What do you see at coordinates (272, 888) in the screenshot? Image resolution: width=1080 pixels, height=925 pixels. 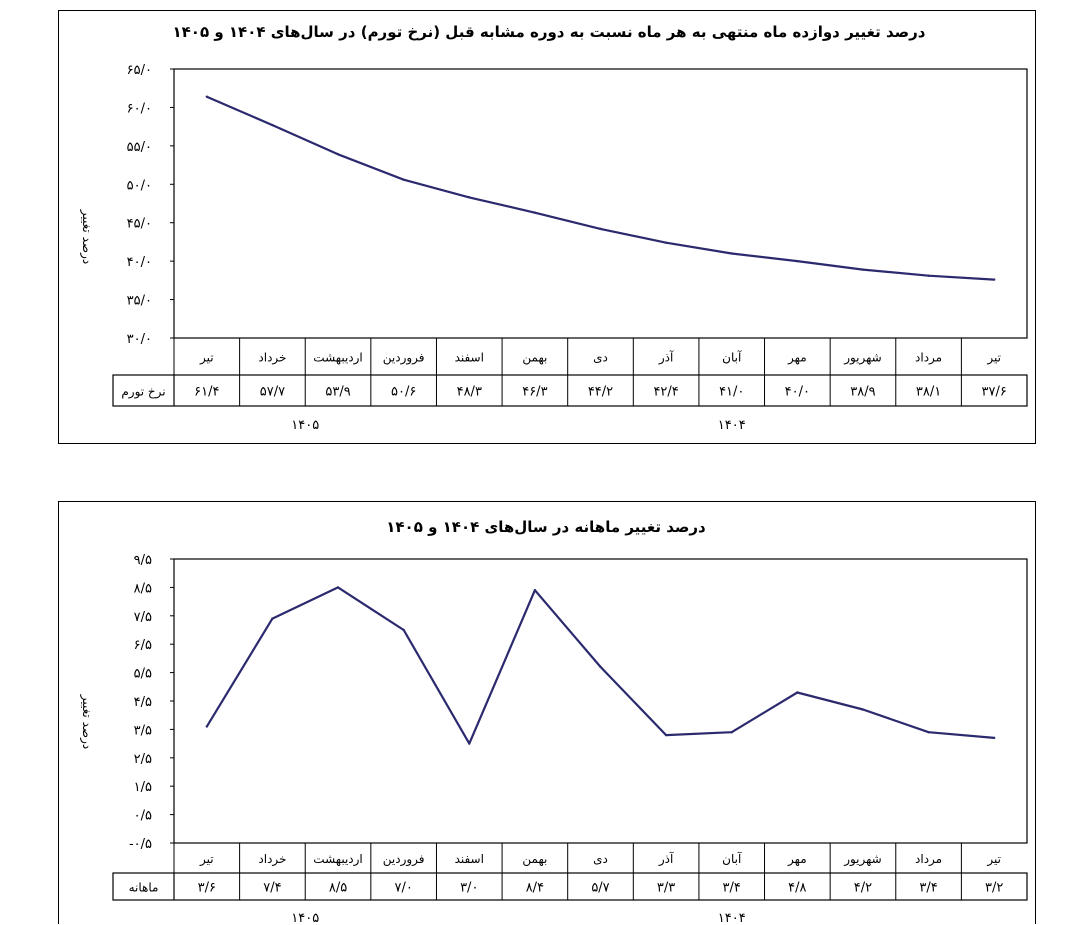 I see `data-value-label: ۷/۴` at bounding box center [272, 888].